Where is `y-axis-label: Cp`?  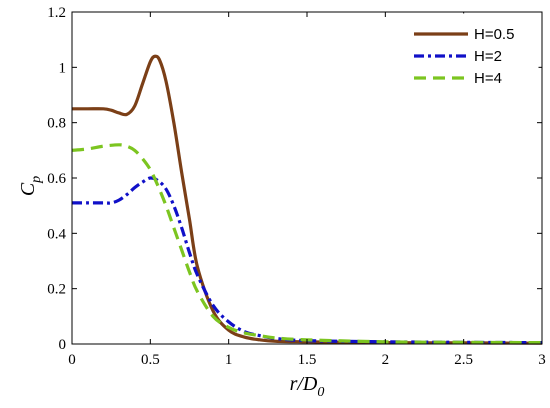 y-axis-label: Cp is located at coordinates (30, 186).